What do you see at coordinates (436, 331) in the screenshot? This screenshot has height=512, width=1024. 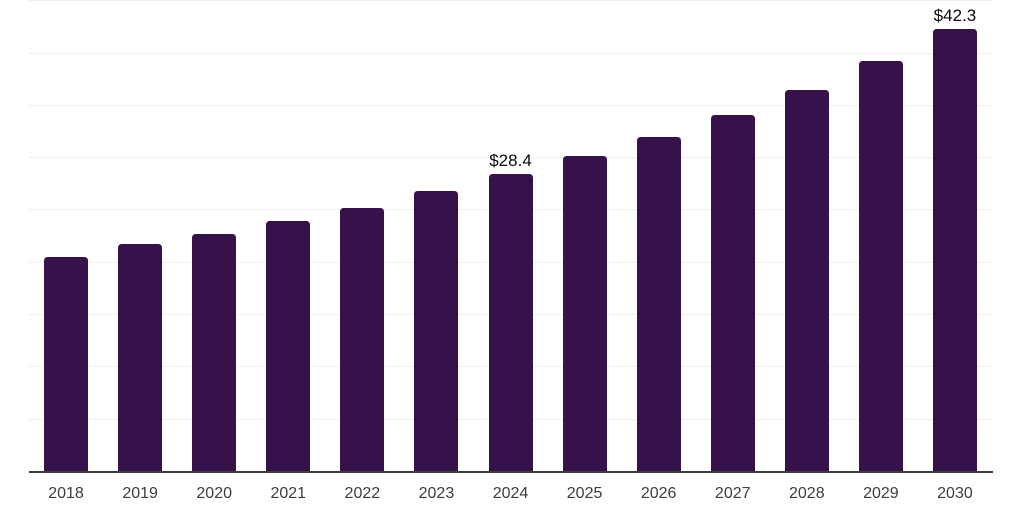 I see `bar-2023` at bounding box center [436, 331].